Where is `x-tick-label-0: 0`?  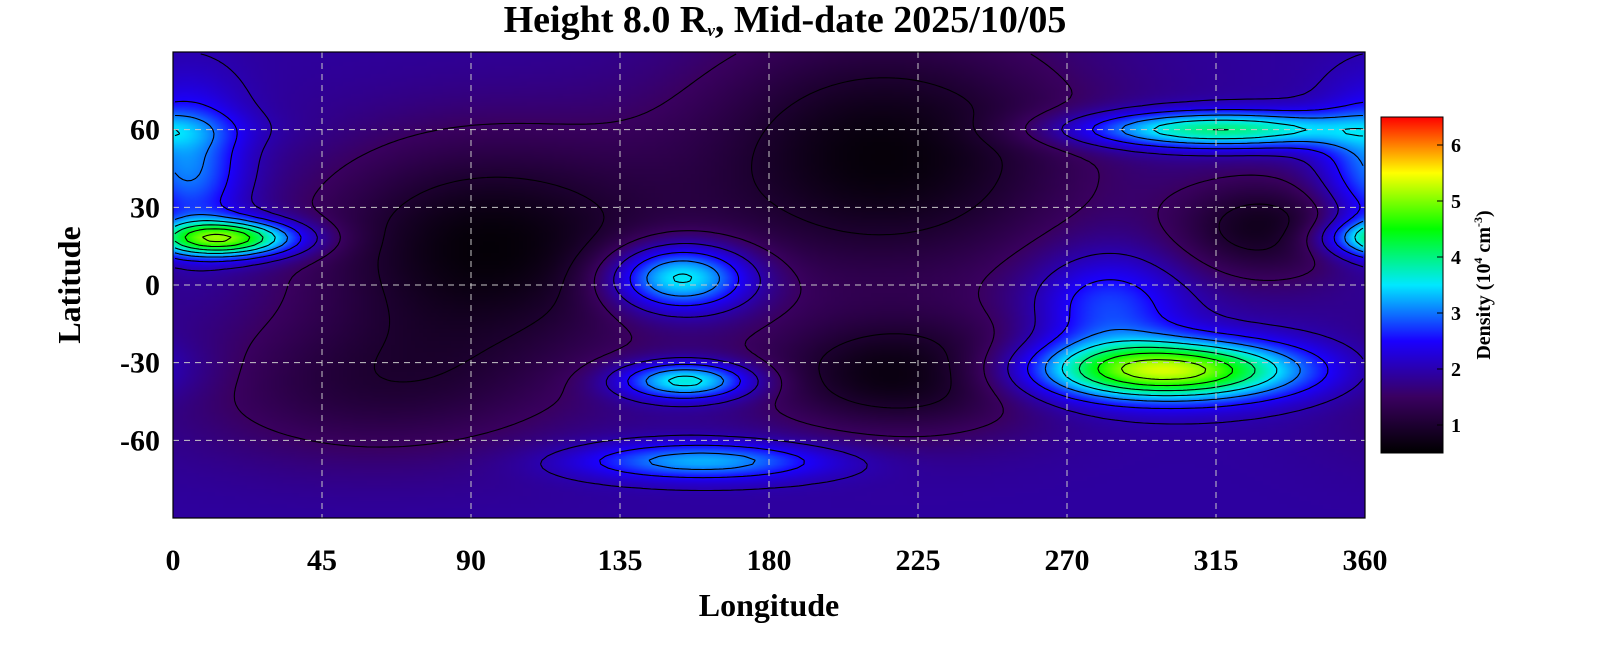
x-tick-label-0: 0 is located at coordinates (173, 560).